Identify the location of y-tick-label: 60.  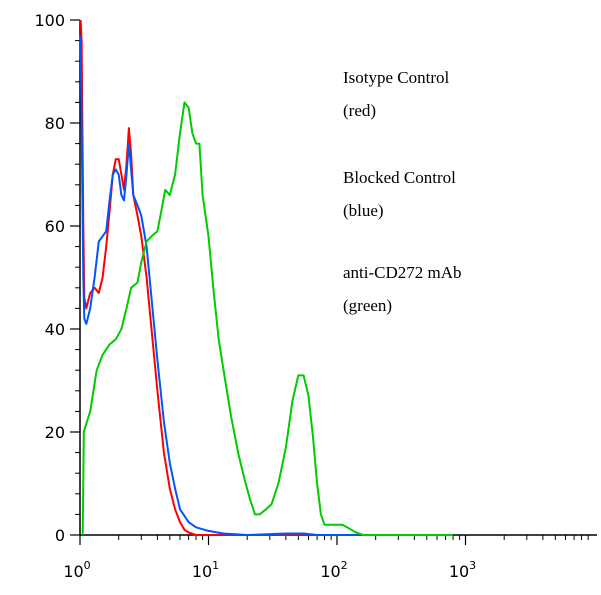
(55, 226).